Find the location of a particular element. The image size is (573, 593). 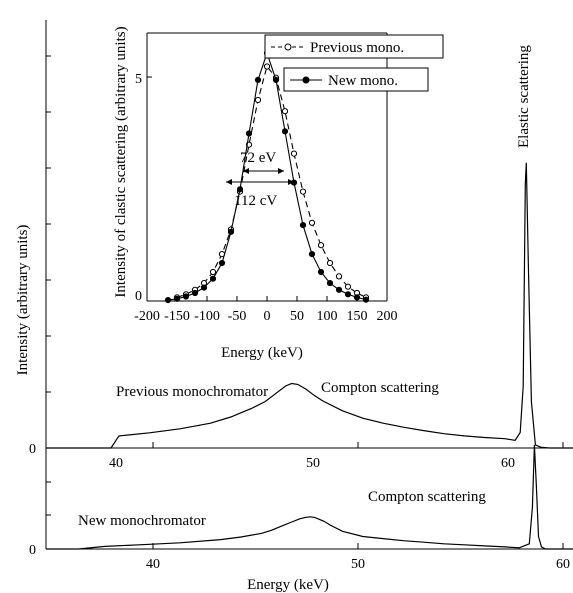

inset-x-ticks: -200 -150 -100 -50 0 50 100 150 200 is located at coordinates (266, 310).